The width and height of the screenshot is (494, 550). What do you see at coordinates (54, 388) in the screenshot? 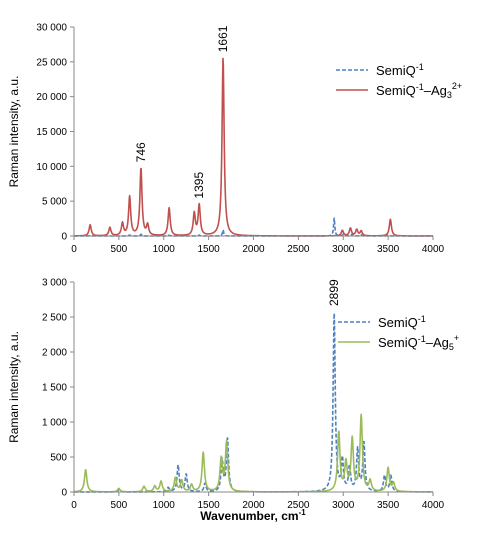
I see `y-tick-label: 1 500` at bounding box center [54, 388].